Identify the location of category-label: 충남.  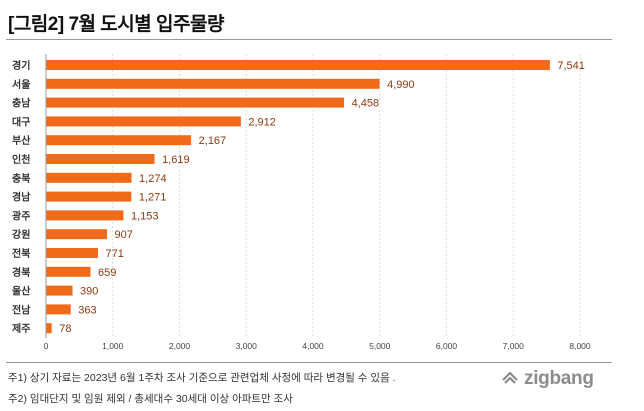
(21, 103).